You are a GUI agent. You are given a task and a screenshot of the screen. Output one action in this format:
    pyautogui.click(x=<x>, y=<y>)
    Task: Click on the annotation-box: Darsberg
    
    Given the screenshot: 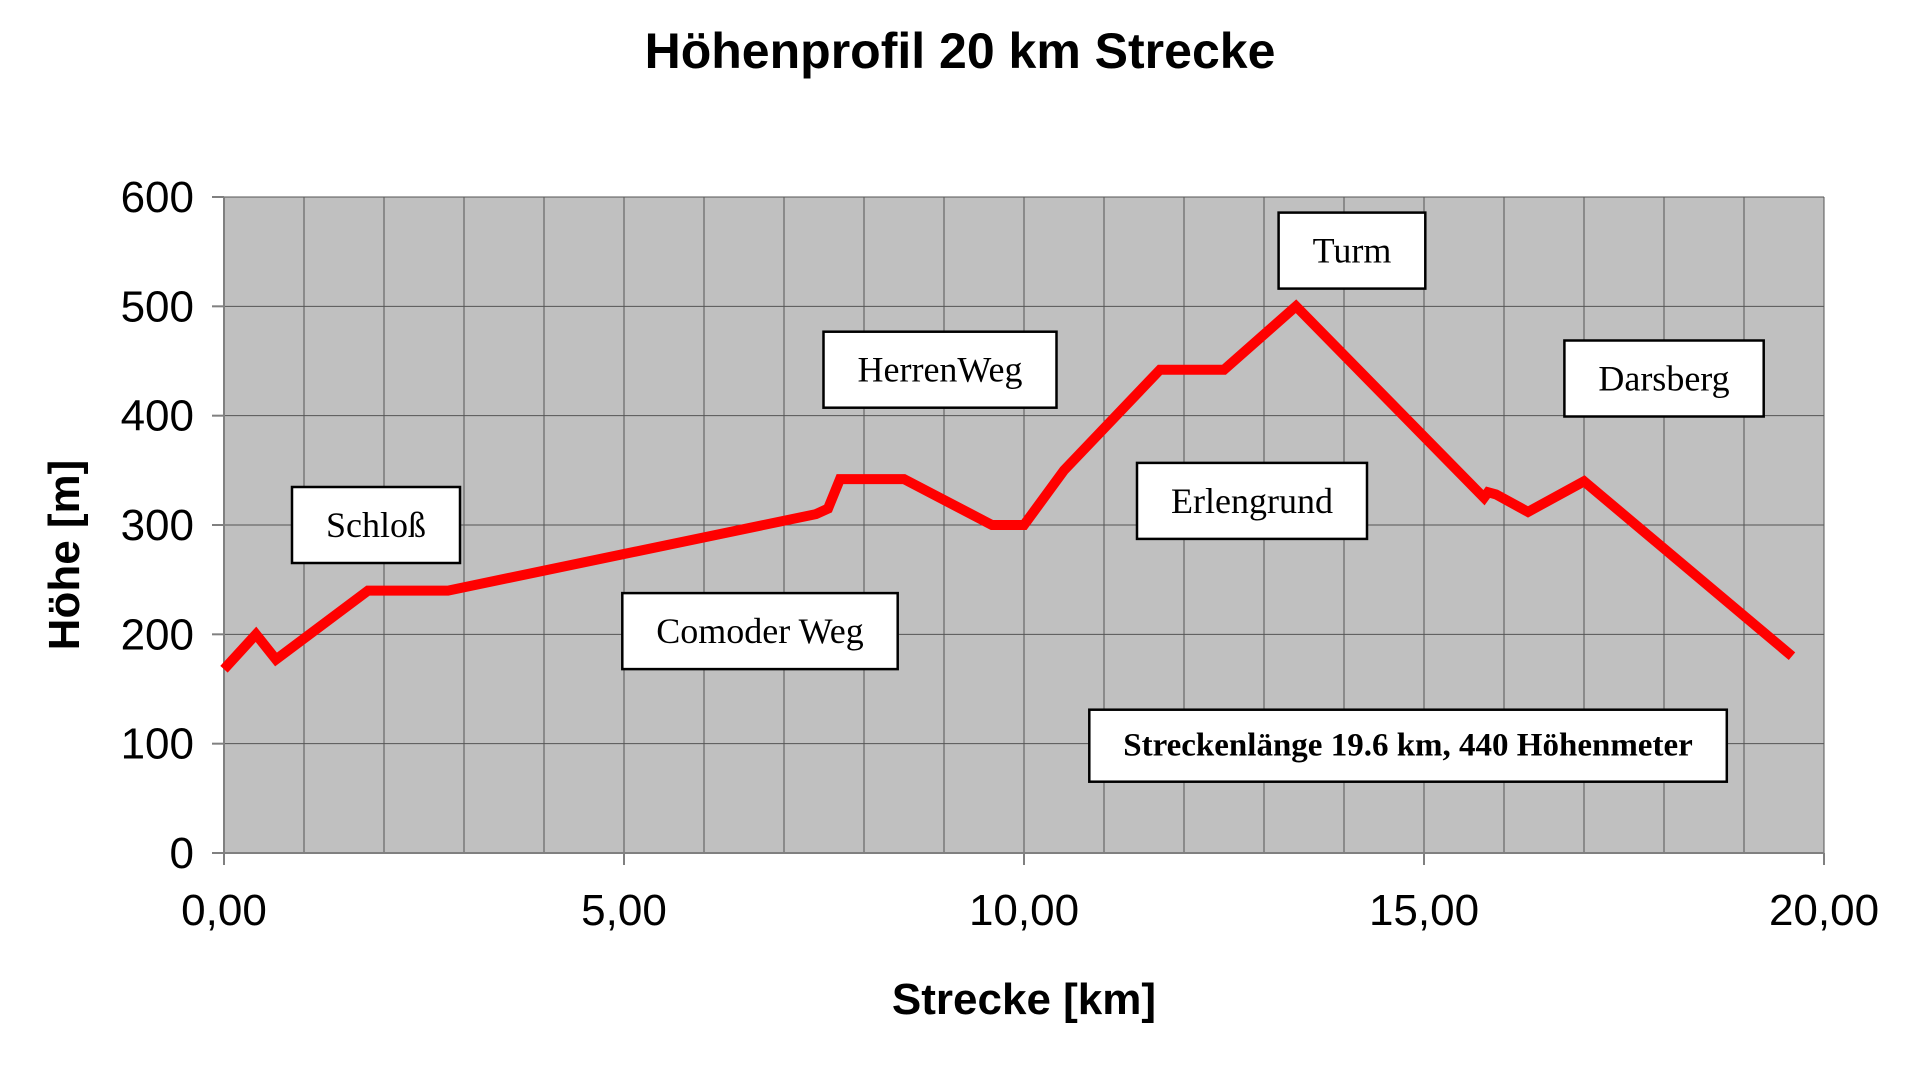 What is the action you would take?
    pyautogui.click(x=1664, y=378)
    